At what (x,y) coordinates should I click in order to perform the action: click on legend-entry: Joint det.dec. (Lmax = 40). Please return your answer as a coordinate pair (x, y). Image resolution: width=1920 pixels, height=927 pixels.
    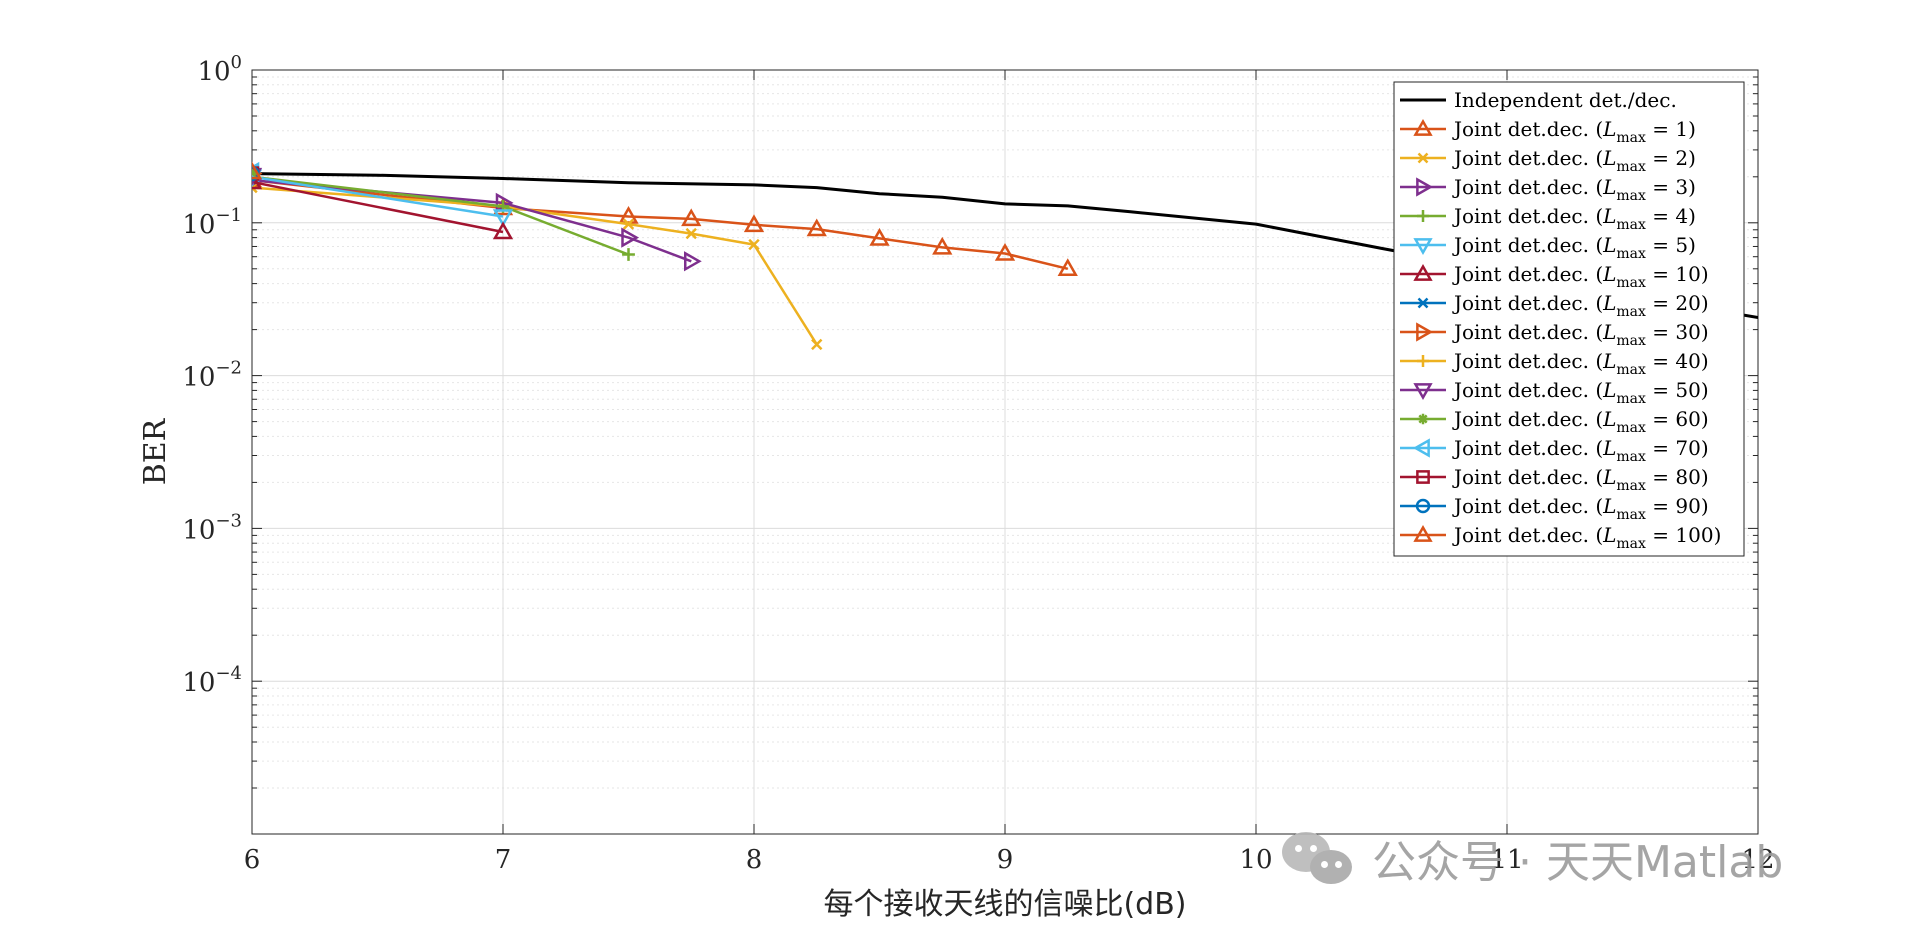
    Looking at the image, I should click on (1554, 363).